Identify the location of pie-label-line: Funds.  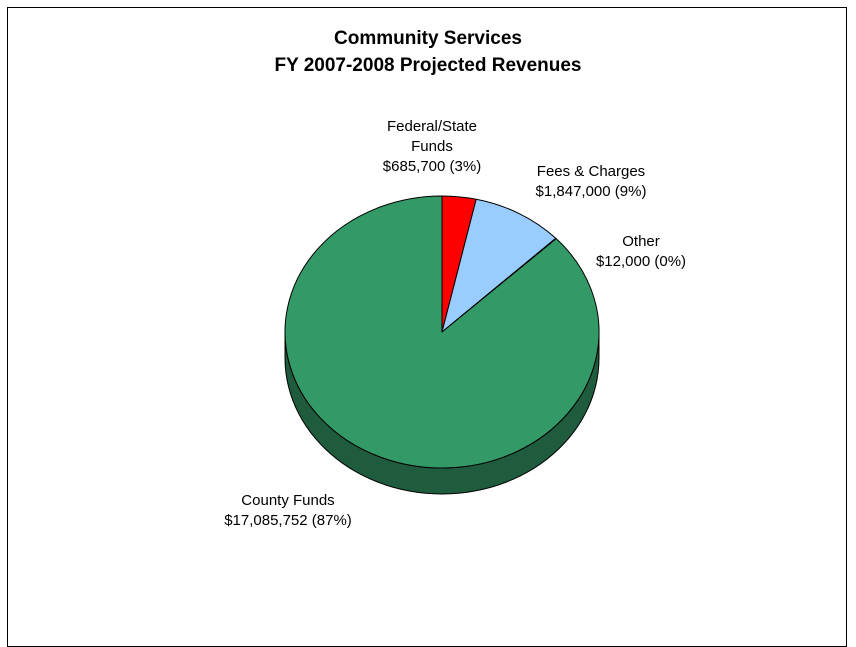
(432, 146).